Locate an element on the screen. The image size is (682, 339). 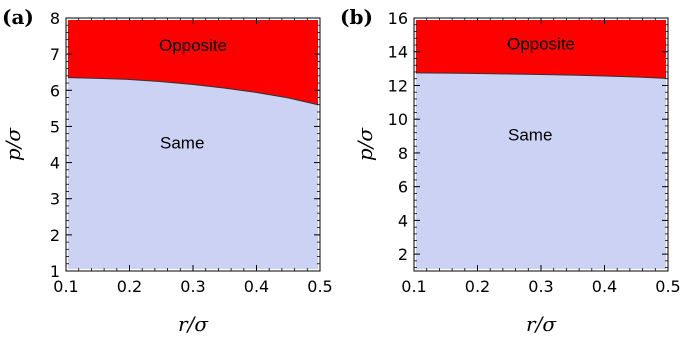
y-tick-label: 5 is located at coordinates (55, 126).